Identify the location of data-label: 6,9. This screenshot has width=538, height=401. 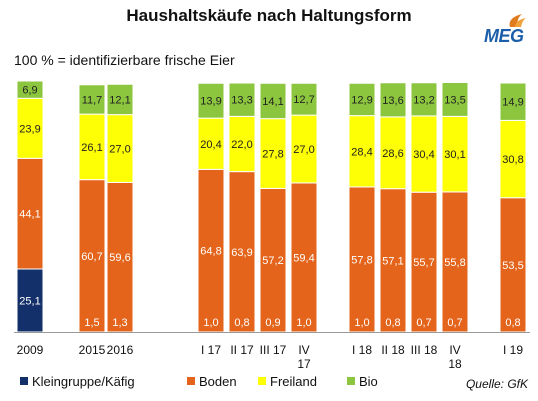
(29, 91).